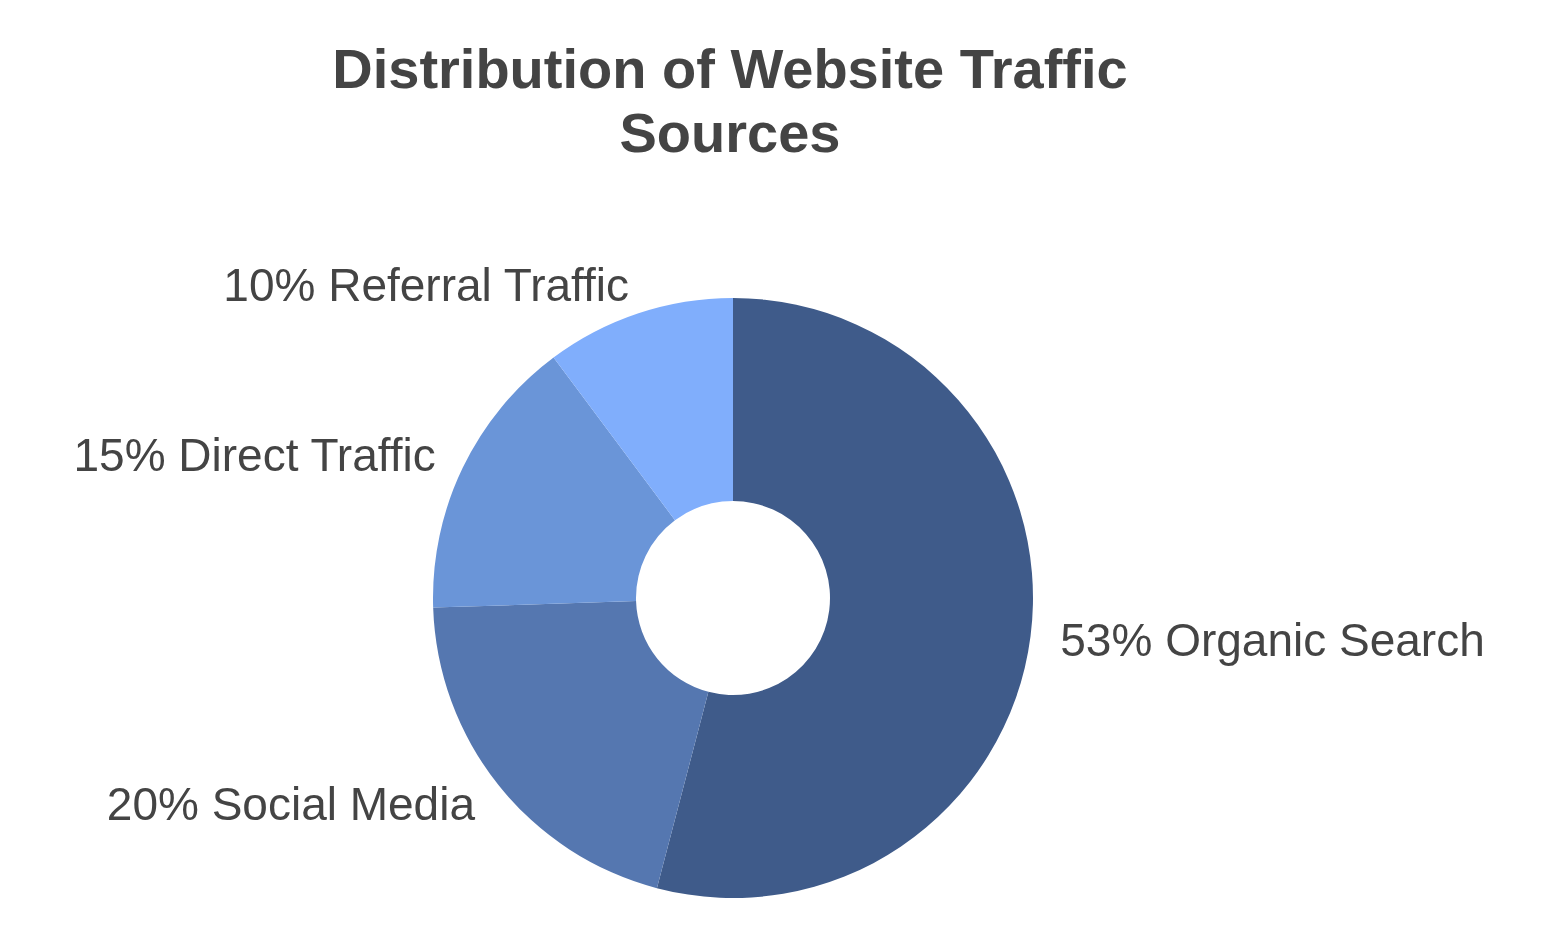  I want to click on slice-label: 53% Organic Search, so click(1272, 640).